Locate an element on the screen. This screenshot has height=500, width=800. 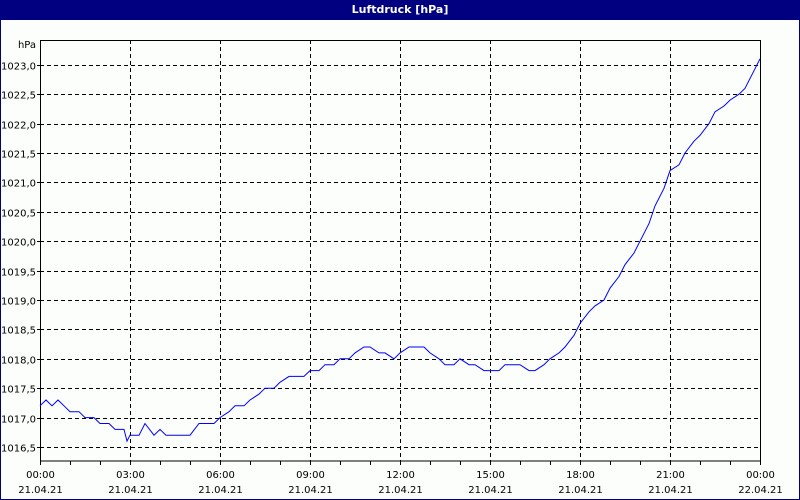
x-tick-time: 03:00 is located at coordinates (130, 475).